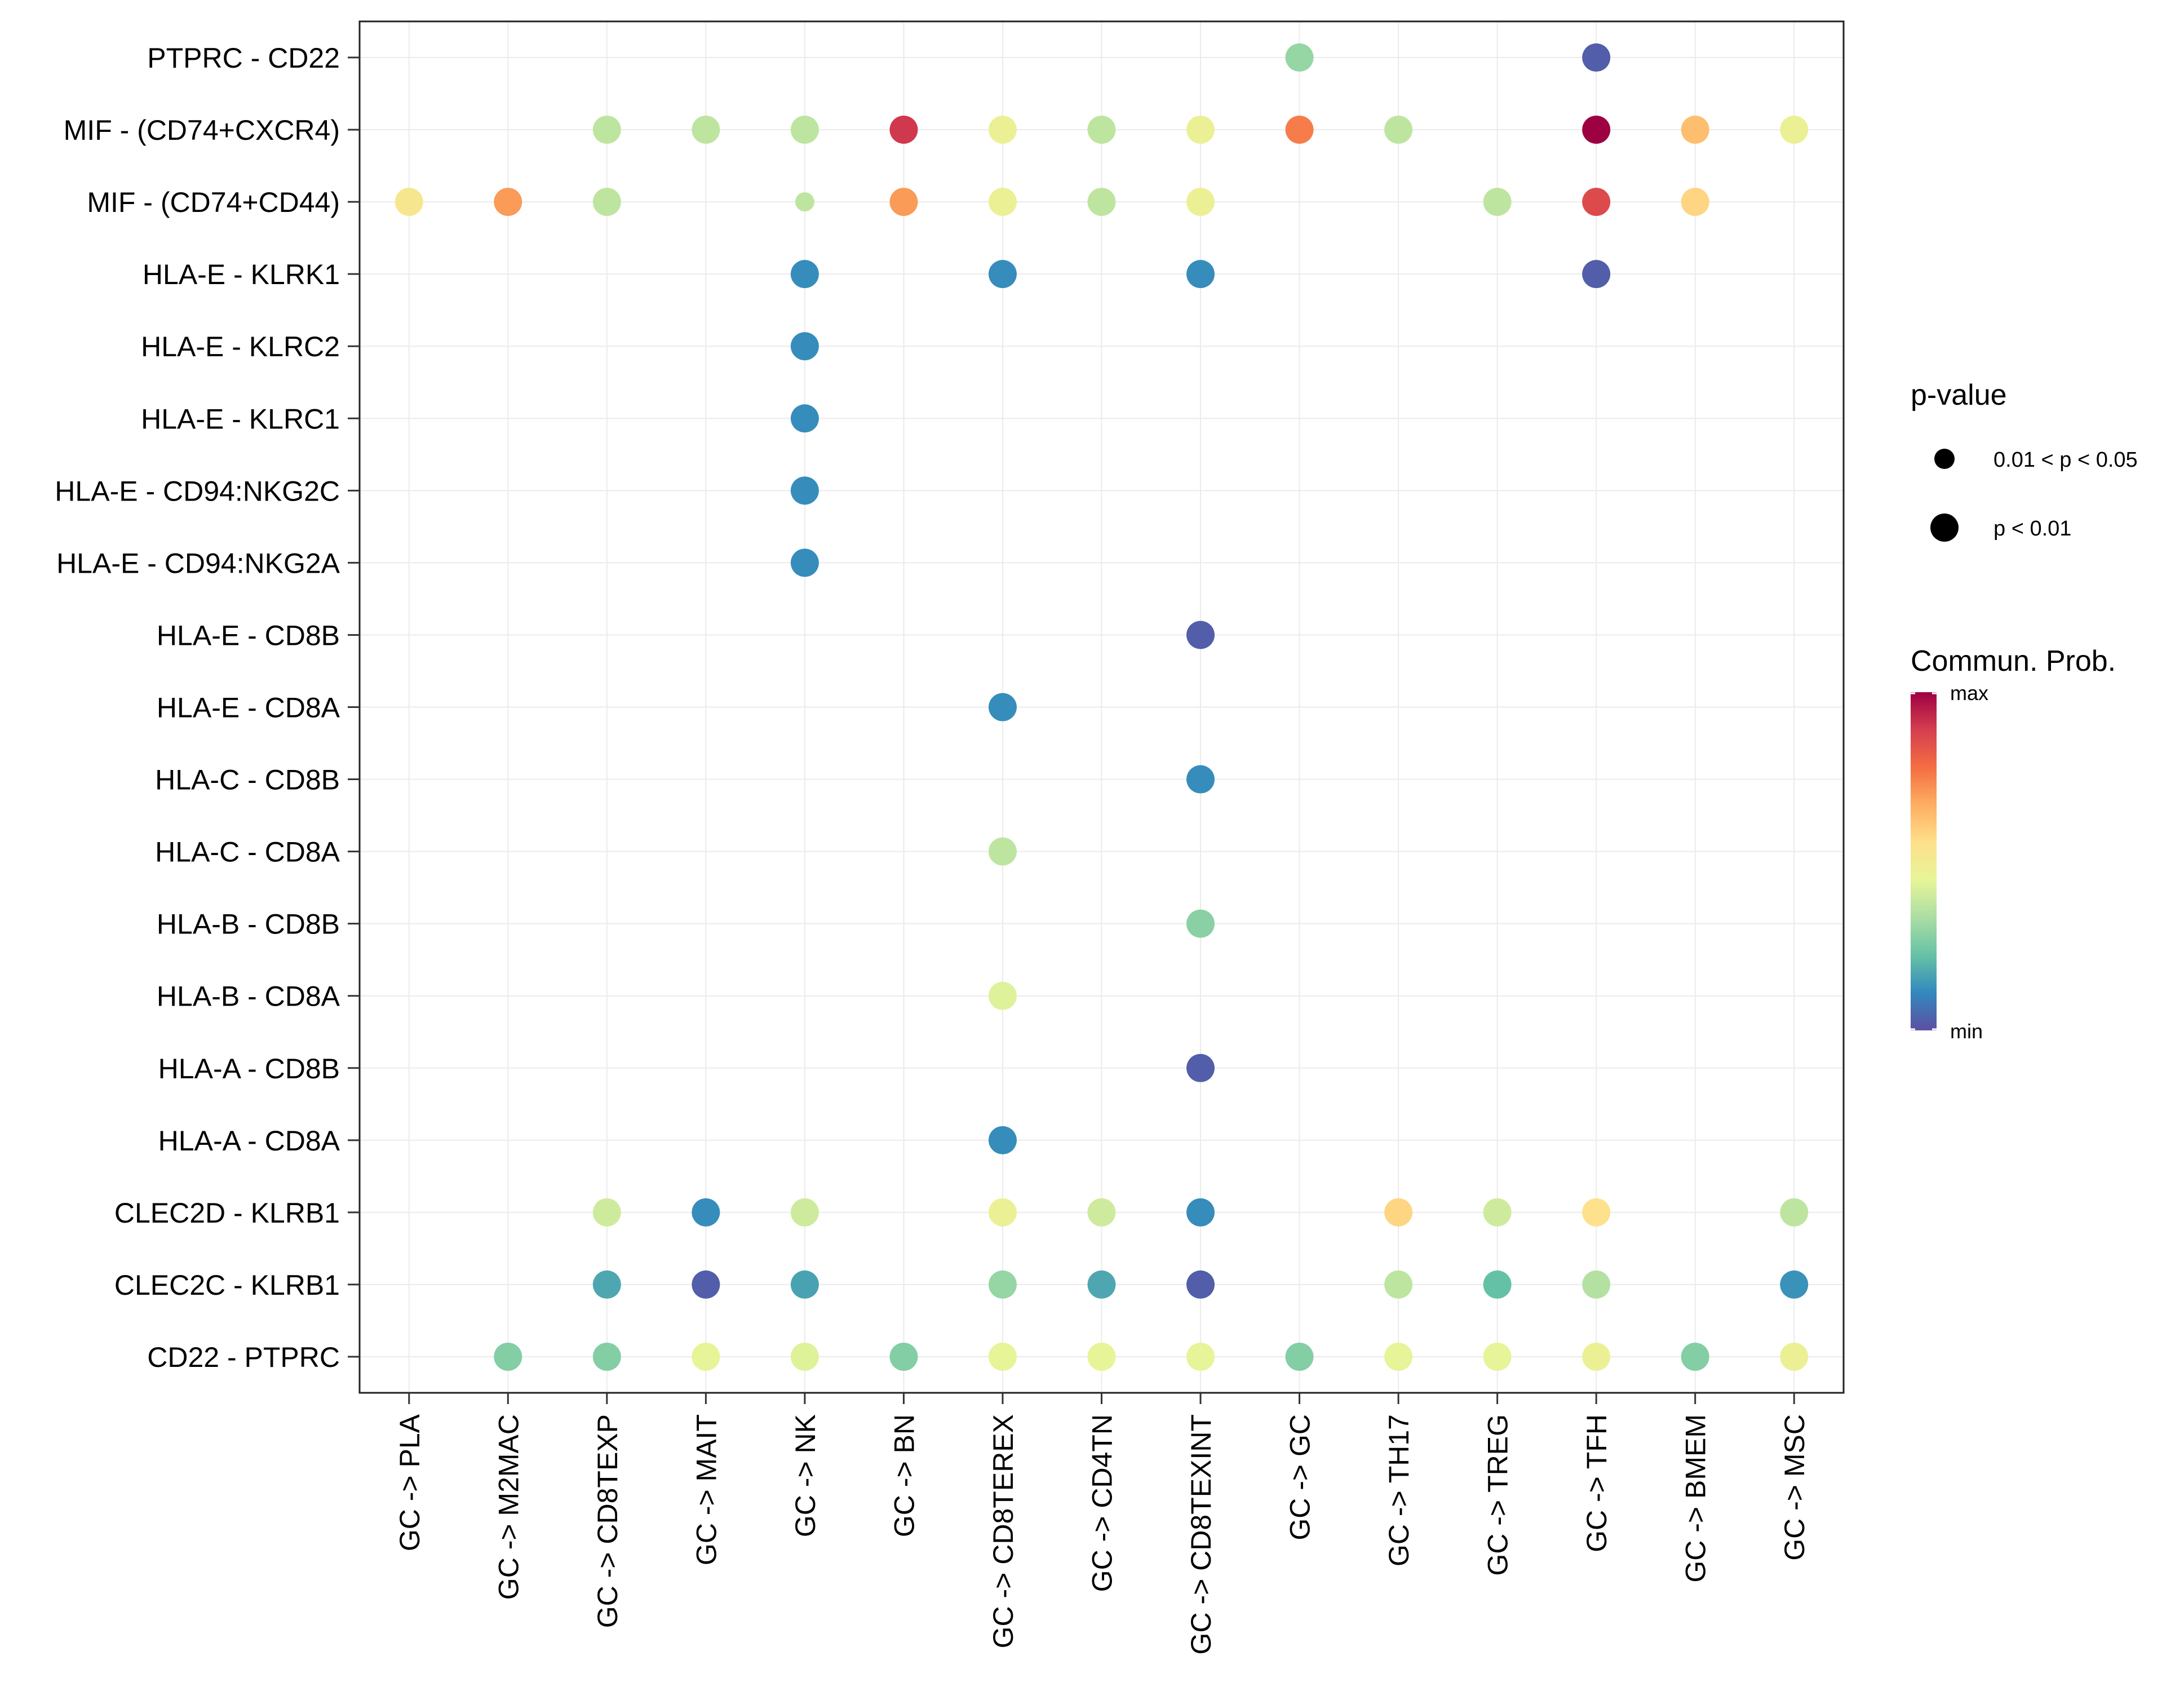 This screenshot has height=1691, width=2184. Describe the element at coordinates (247, 852) in the screenshot. I see `y-tick-label: HLA-C - CD8A` at that location.